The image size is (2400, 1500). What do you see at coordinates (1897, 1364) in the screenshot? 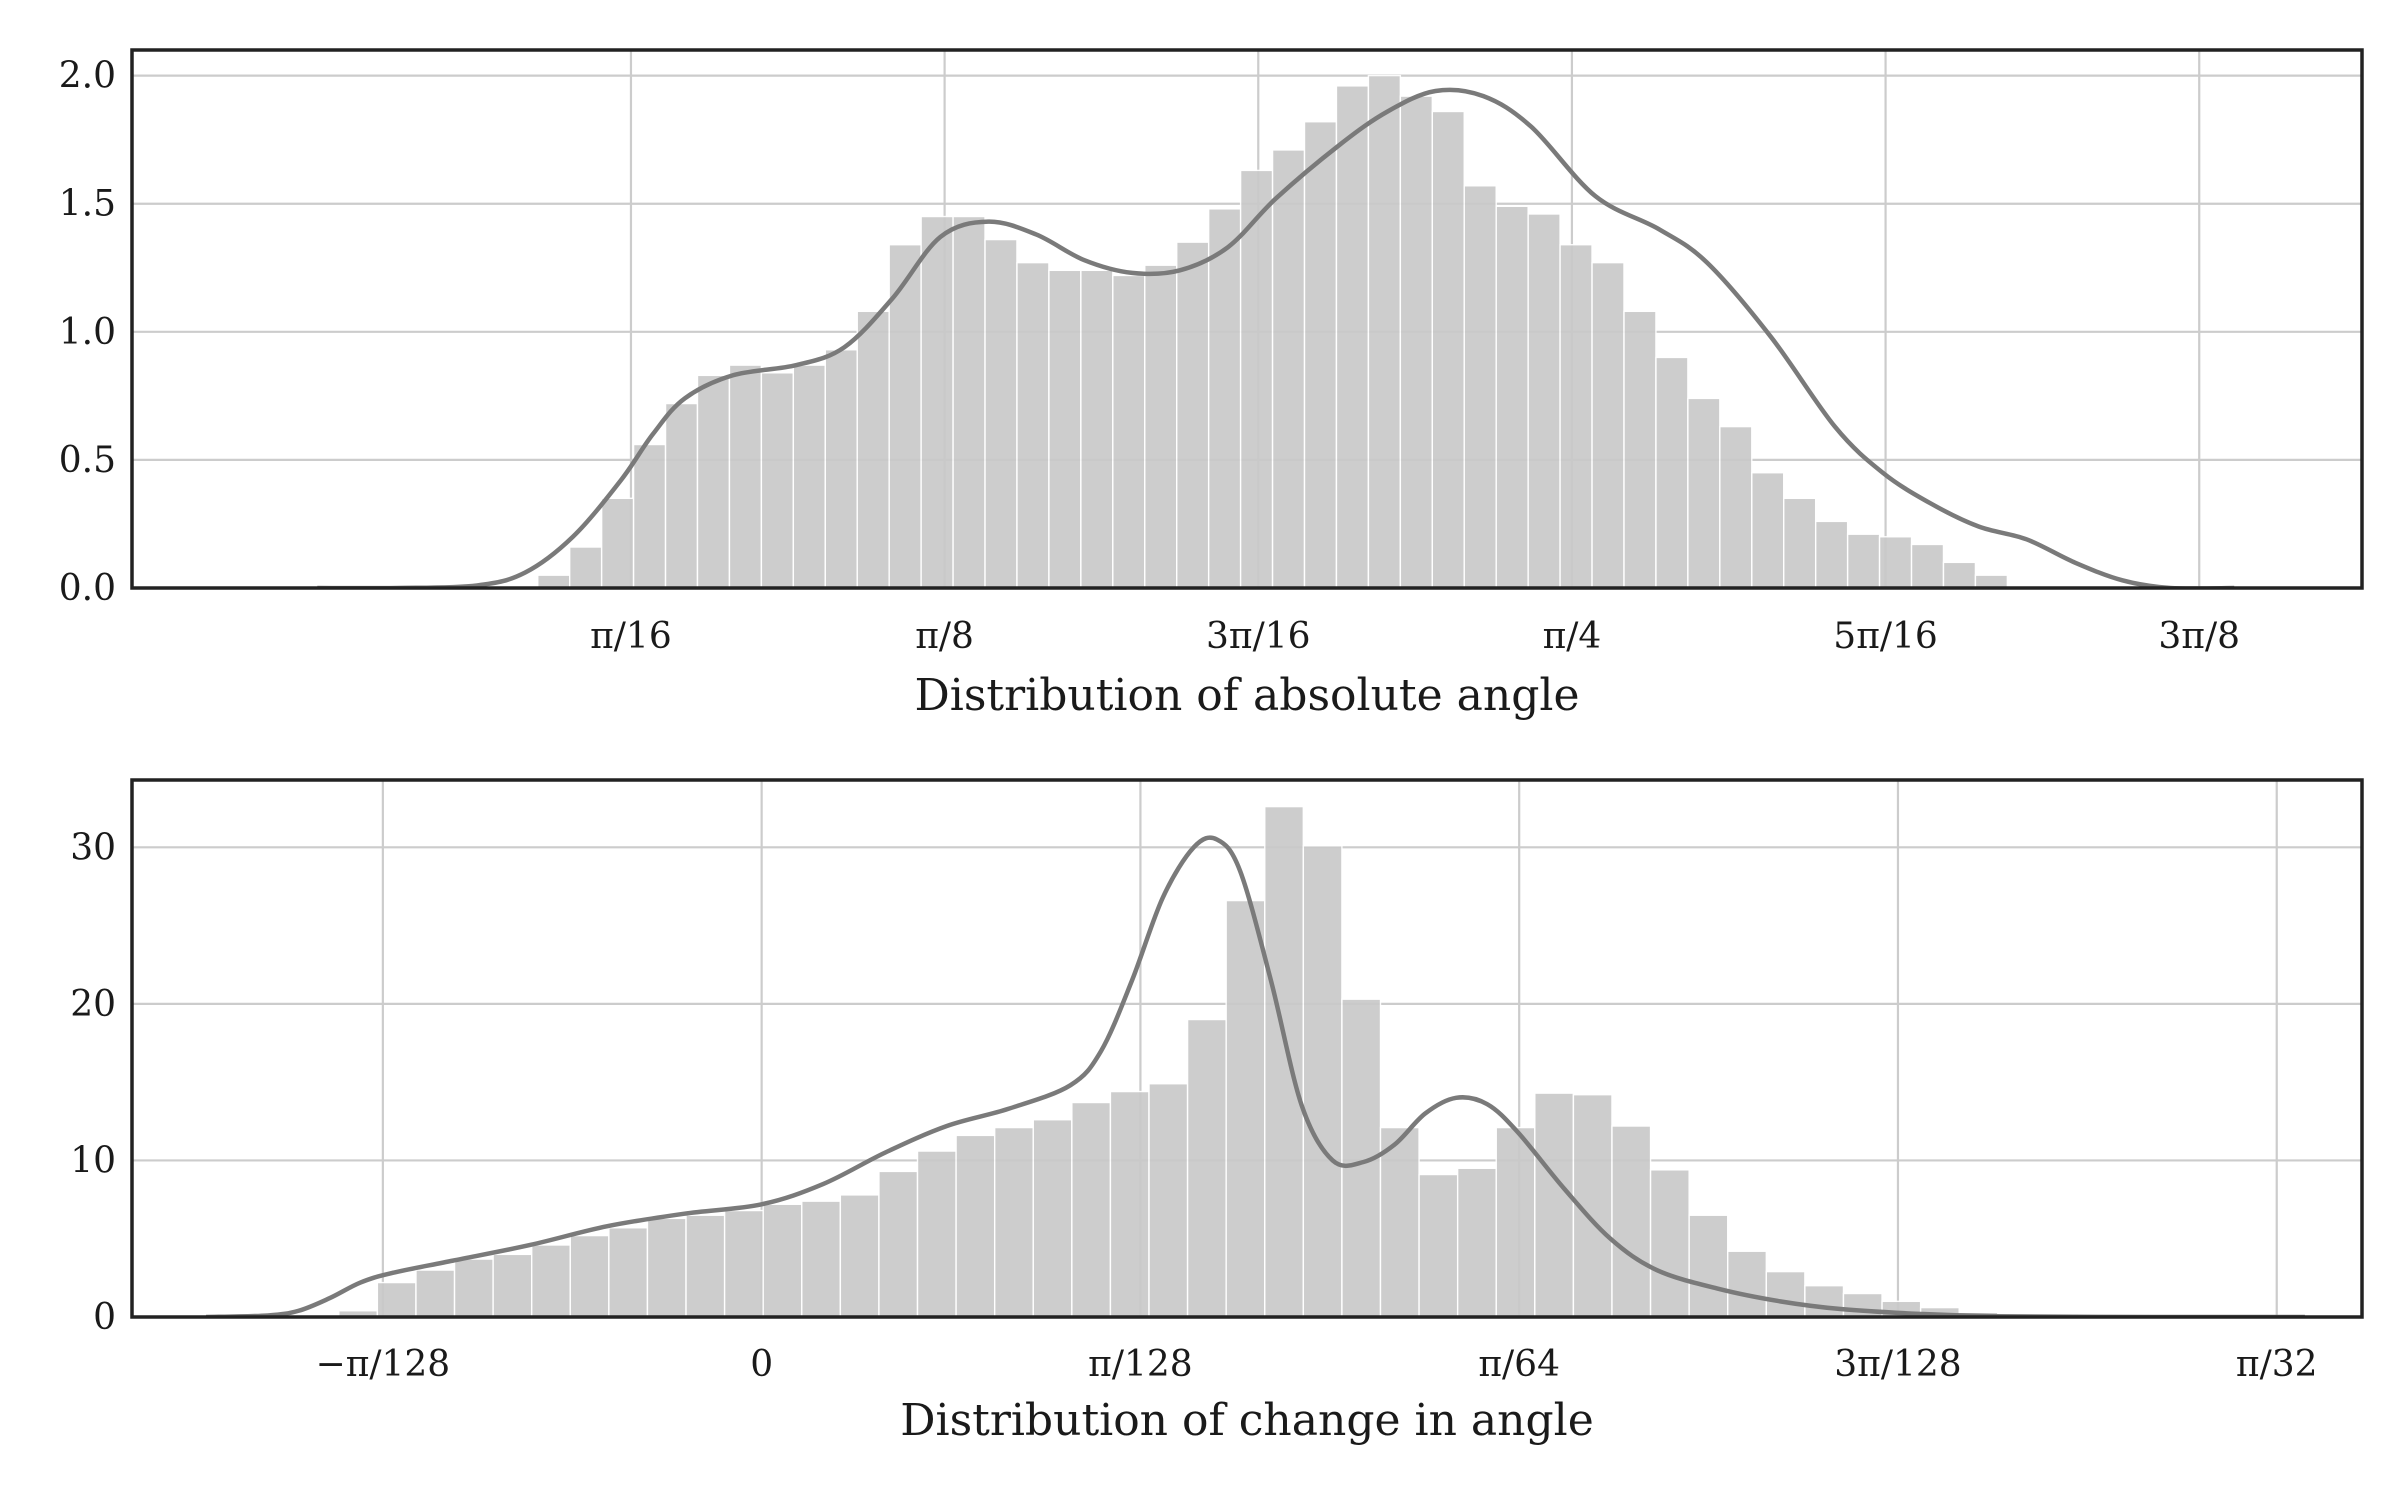
I see `x-tick-label: 3π/128` at bounding box center [1897, 1364].